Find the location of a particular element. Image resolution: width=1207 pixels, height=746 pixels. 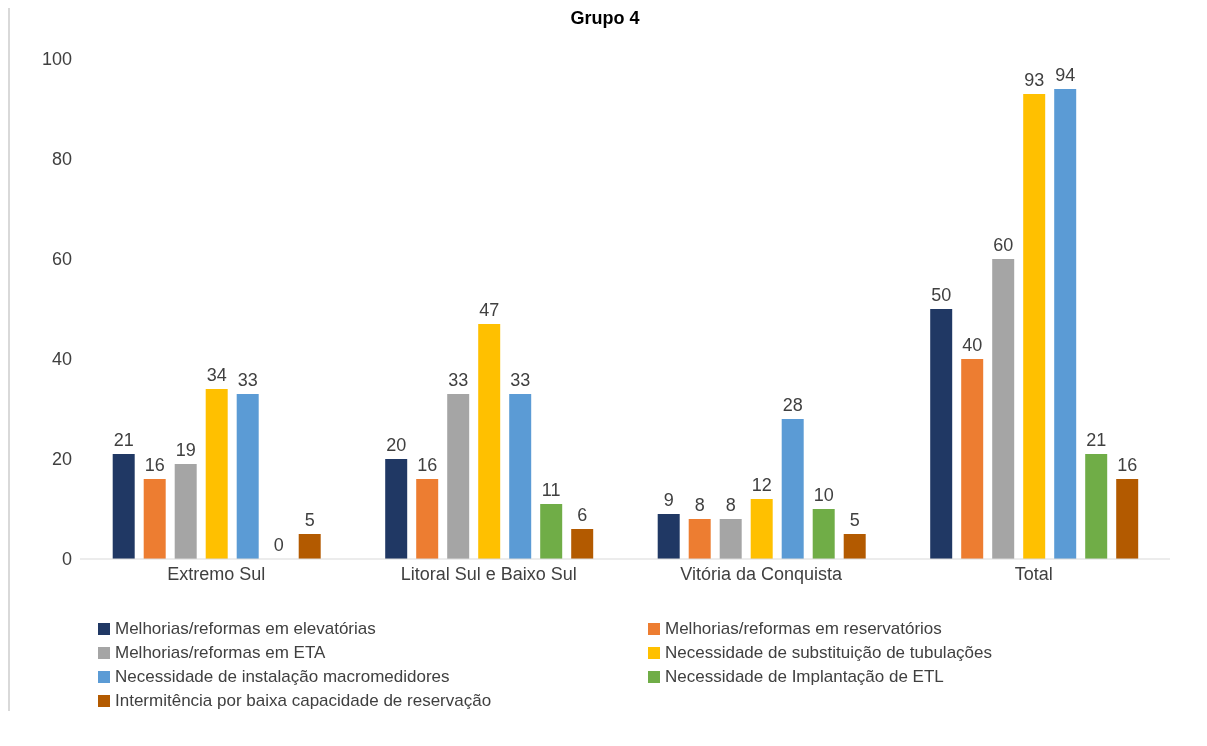

data-label: 40 is located at coordinates (972, 345).